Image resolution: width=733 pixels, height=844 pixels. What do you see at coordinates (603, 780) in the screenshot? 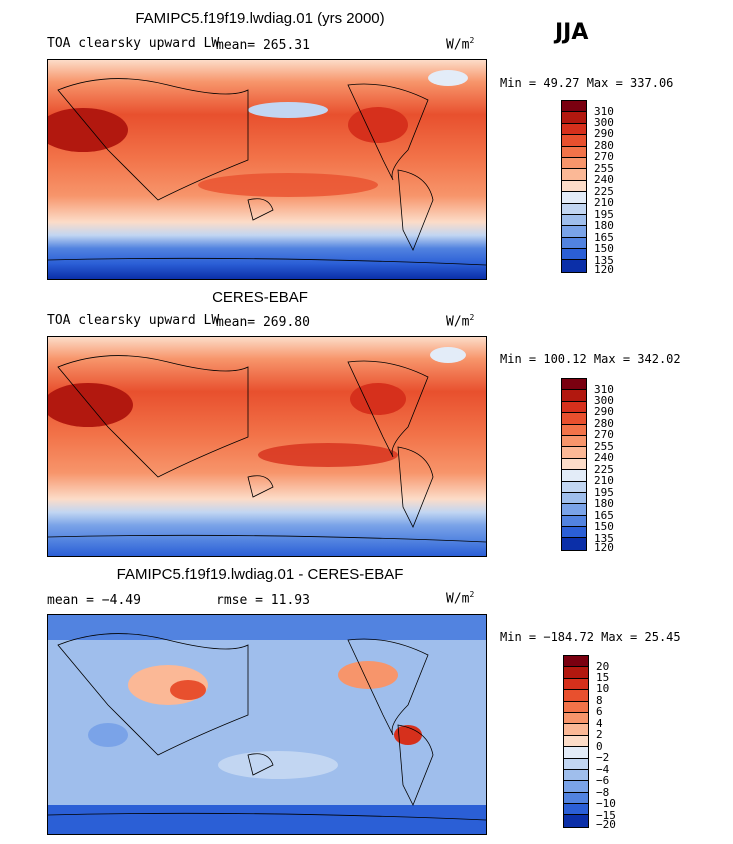
I see `cb3-tick: −6` at bounding box center [603, 780].